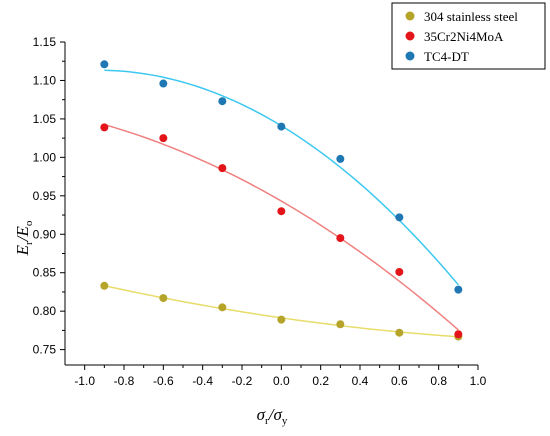 The image size is (550, 436). I want to click on legend-label: 35Cr2Ni4MoA, so click(464, 36).